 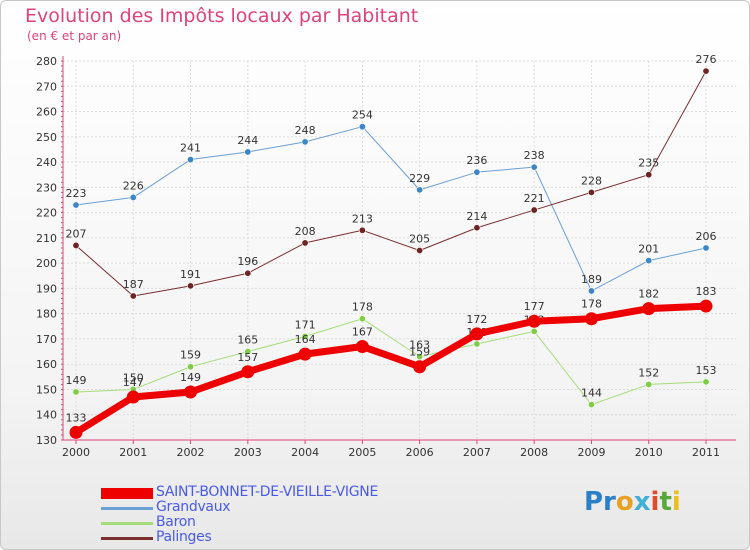 What do you see at coordinates (305, 130) in the screenshot?
I see `data-label-grandvaux: 248` at bounding box center [305, 130].